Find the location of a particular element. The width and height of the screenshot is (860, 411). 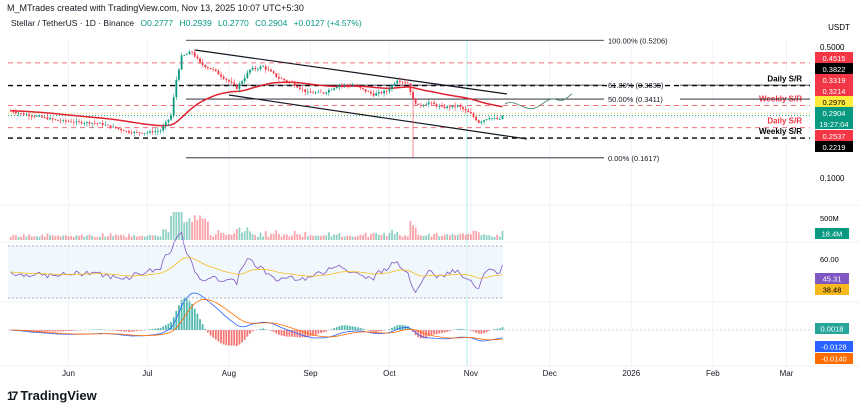

ohlc-close: C0.2904 is located at coordinates (271, 23).